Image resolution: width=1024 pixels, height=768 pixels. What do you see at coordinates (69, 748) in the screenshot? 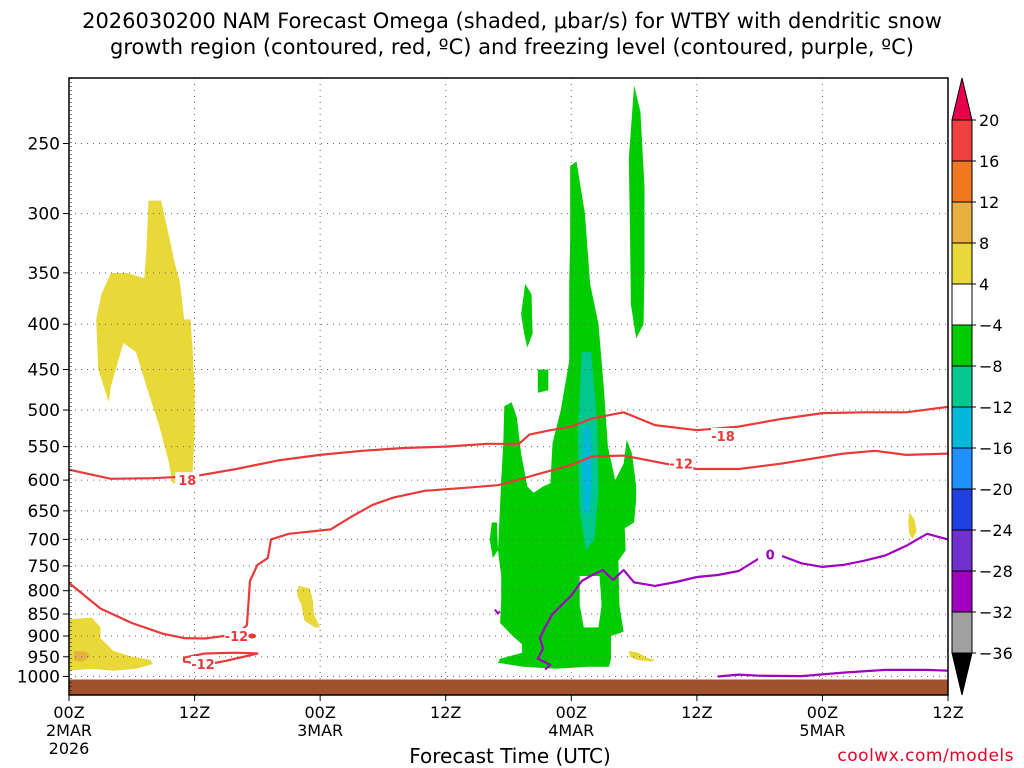
I see `x-tick-label-0-2: 2026` at bounding box center [69, 748].